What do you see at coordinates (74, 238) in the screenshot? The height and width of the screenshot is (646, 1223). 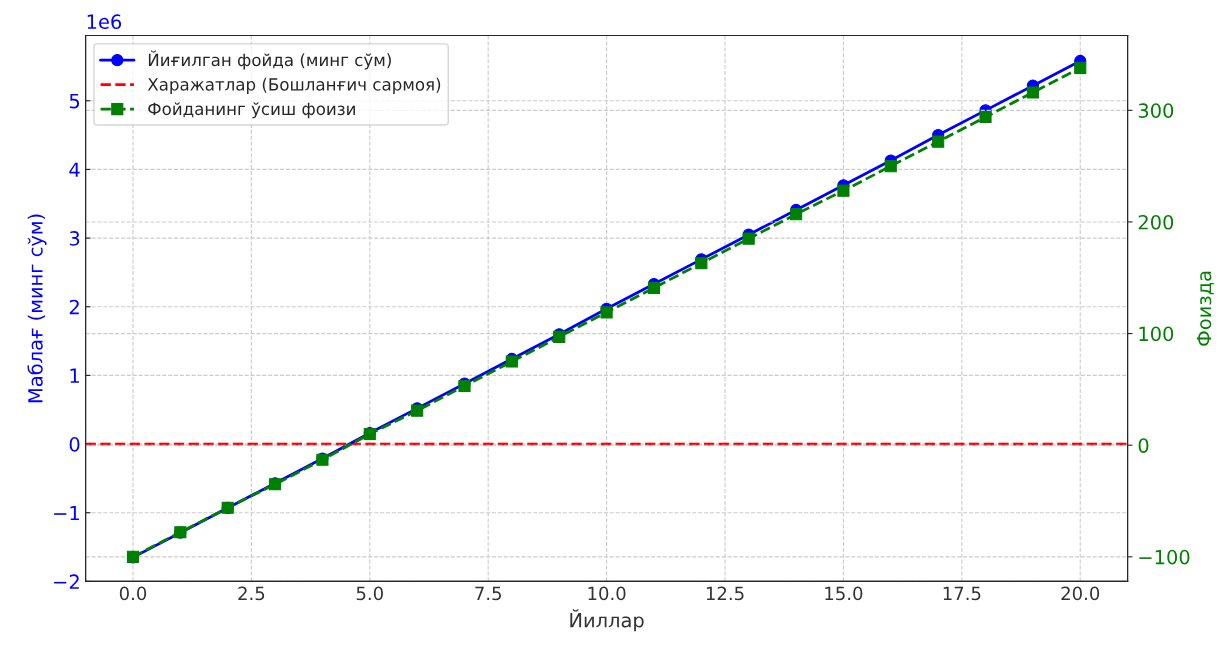 I see `y-tick-label: 3` at bounding box center [74, 238].